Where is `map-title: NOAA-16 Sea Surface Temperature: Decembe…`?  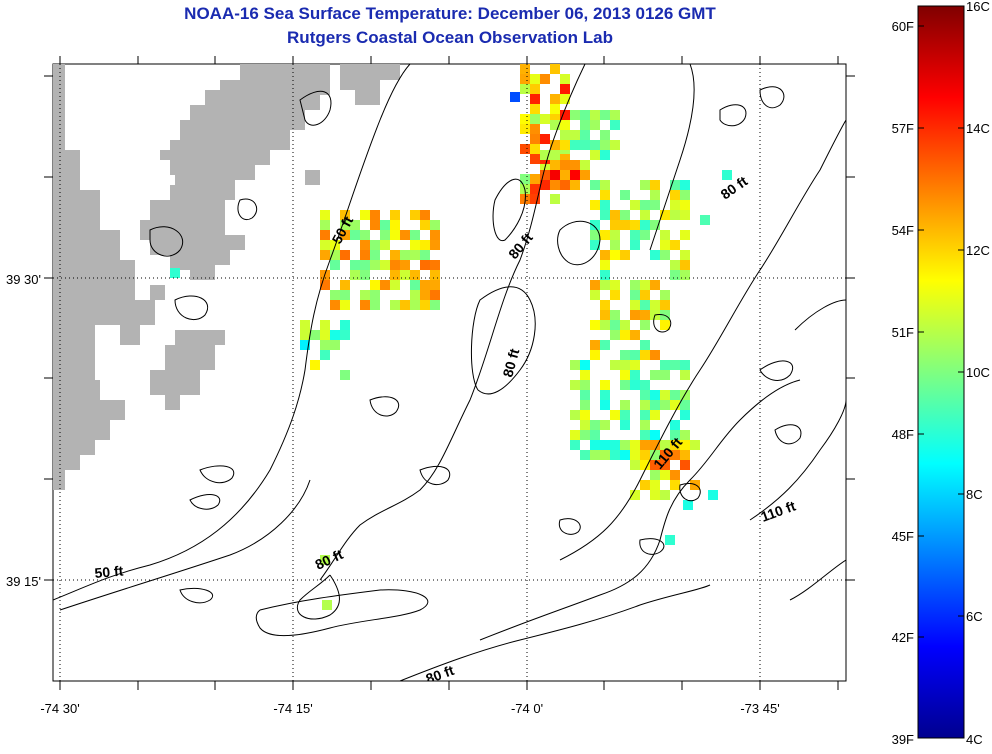 map-title: NOAA-16 Sea Surface Temperature: Decembe… is located at coordinates (450, 13).